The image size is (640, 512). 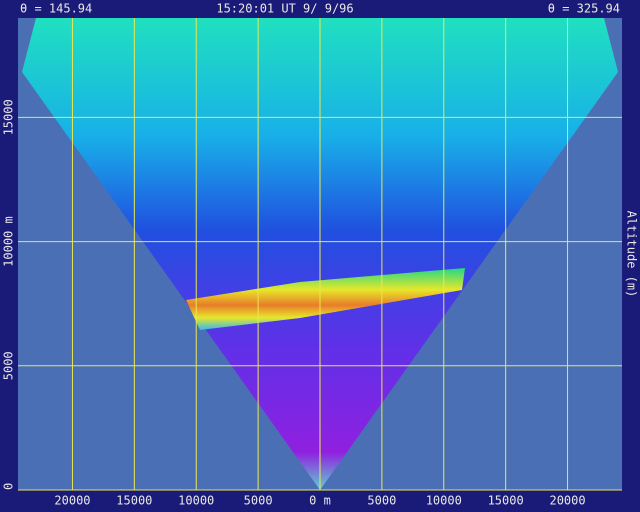 What do you see at coordinates (284, 9) in the screenshot?
I see `header-center: 15:20:01 UT 9/ 9/96` at bounding box center [284, 9].